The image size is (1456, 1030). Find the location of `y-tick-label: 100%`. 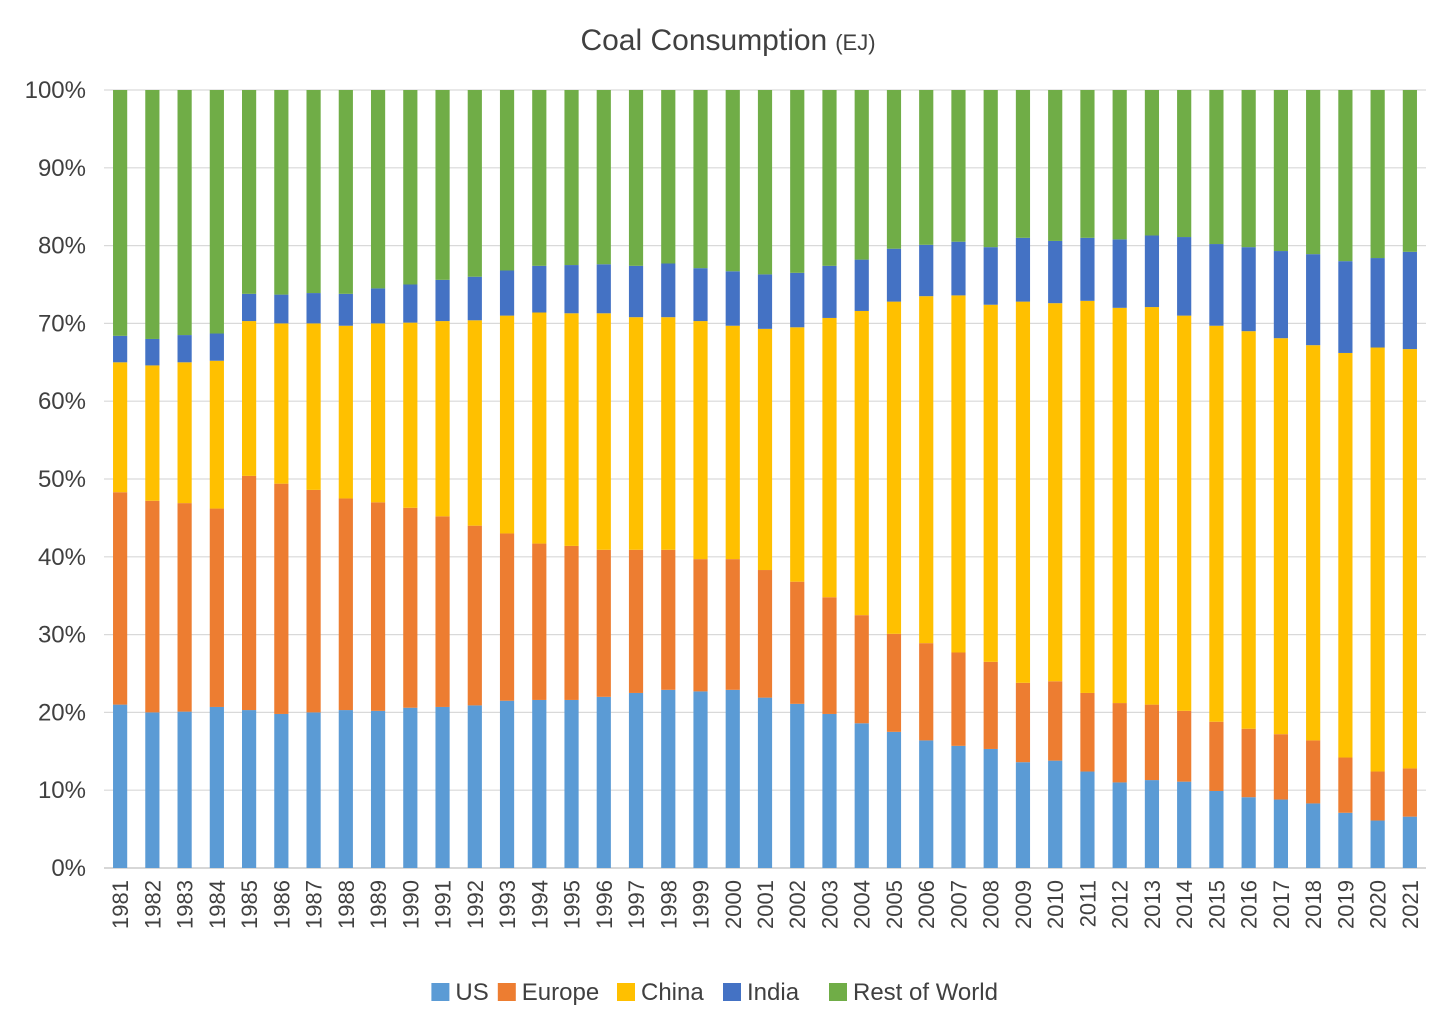

y-tick-label: 100% is located at coordinates (55, 90).